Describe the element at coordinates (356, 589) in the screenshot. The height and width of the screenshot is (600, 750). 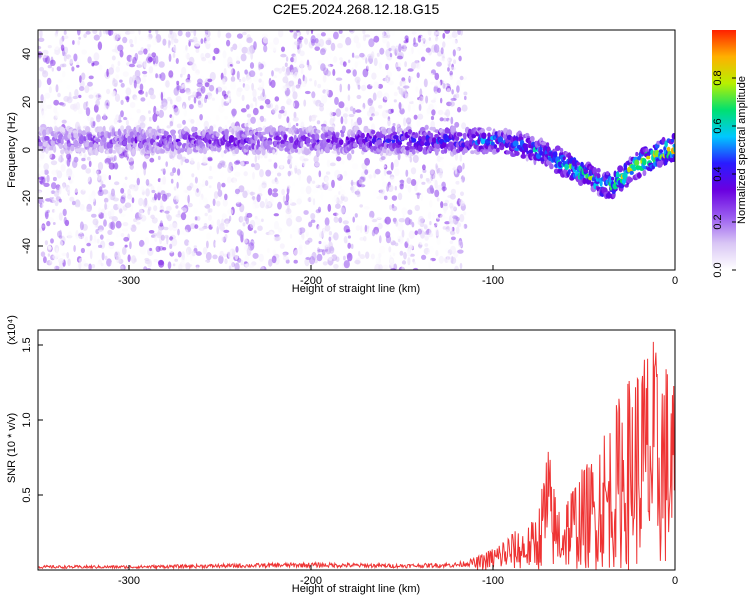
I see `snr-x-label: Height of straight line (km)` at that location.